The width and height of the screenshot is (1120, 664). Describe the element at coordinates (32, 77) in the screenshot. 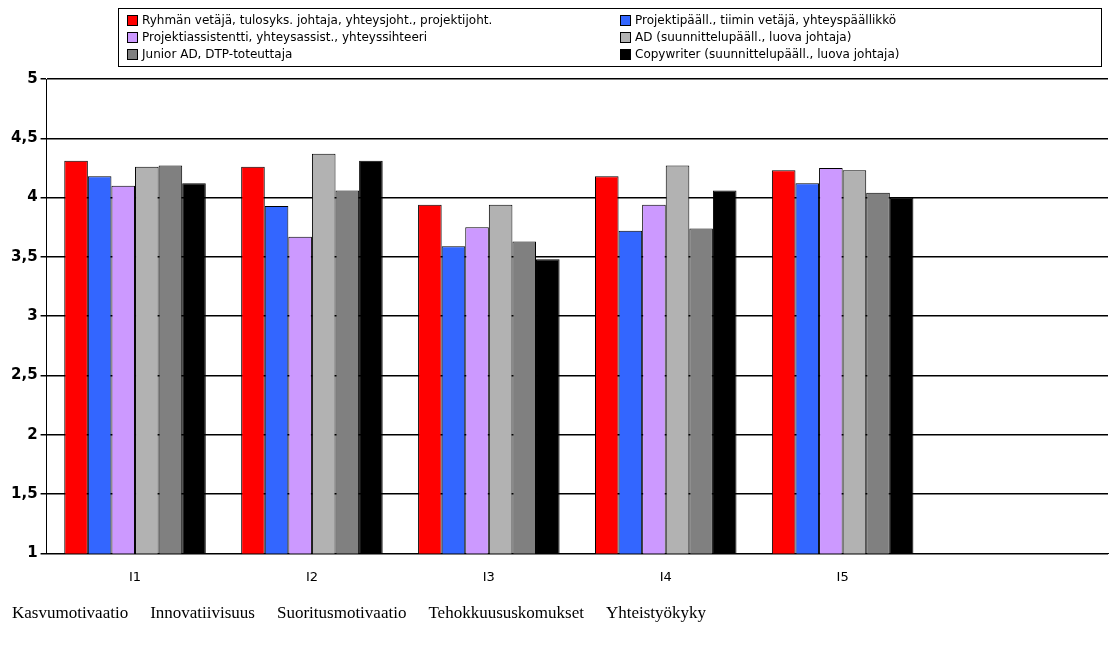

I see `y-tick-label: 5` at that location.